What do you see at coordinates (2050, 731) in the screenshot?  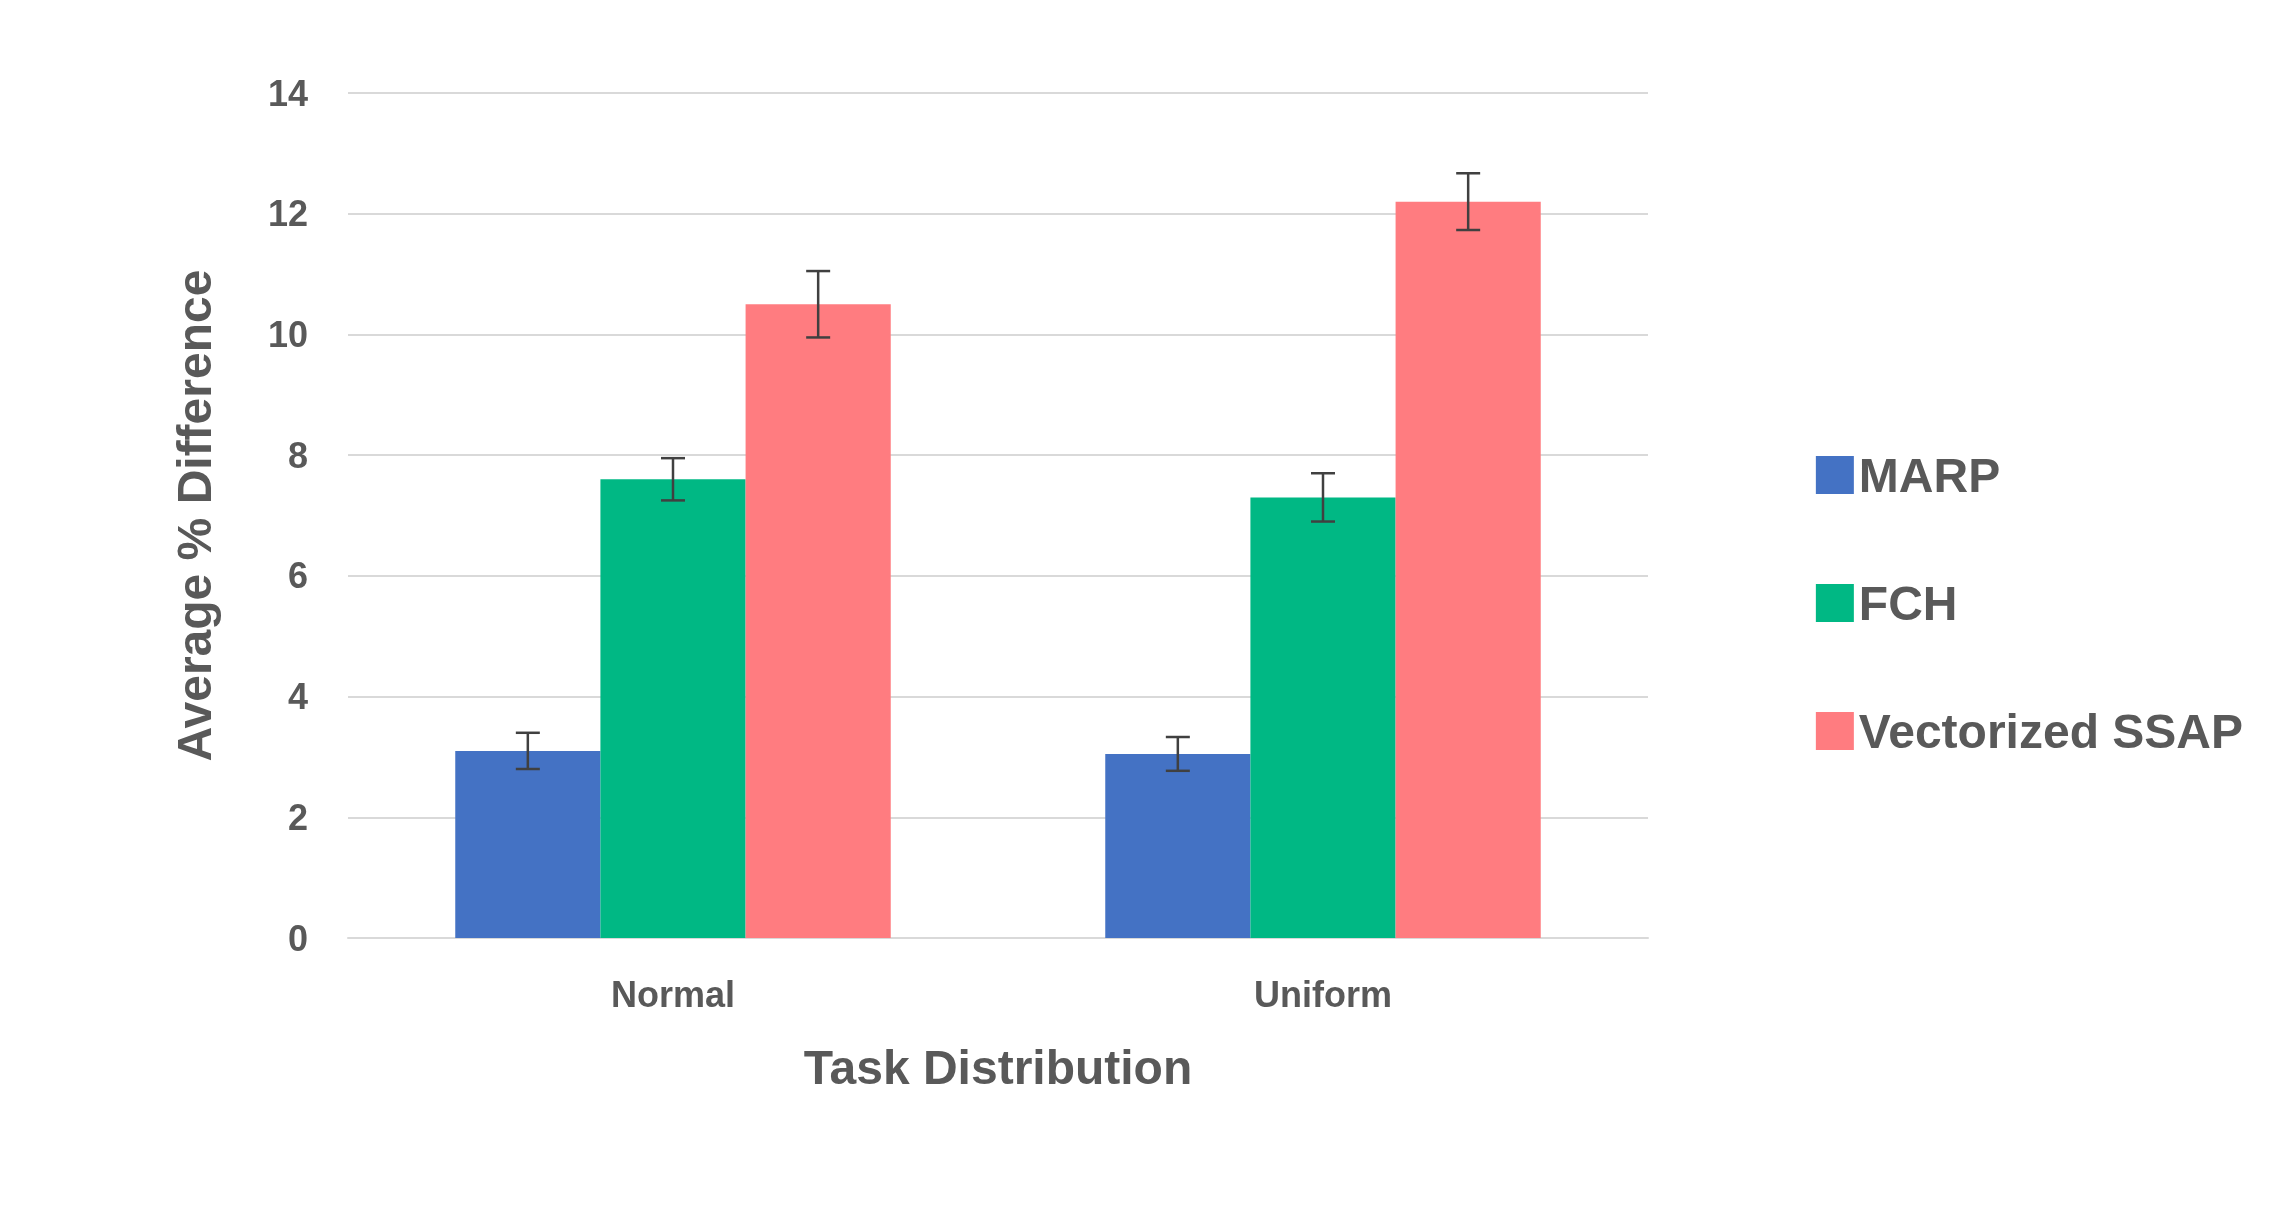 I see `legend-label: Vectorized SSAP` at bounding box center [2050, 731].